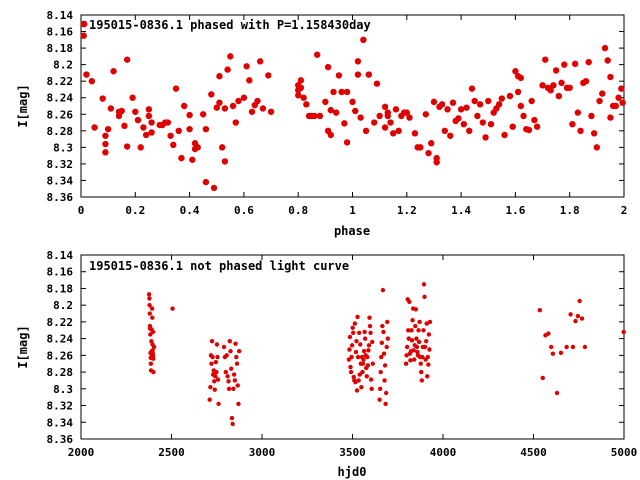 This screenshot has width=640, height=480. I want to click on phased-x-tick-label: 1, so click(352, 210).